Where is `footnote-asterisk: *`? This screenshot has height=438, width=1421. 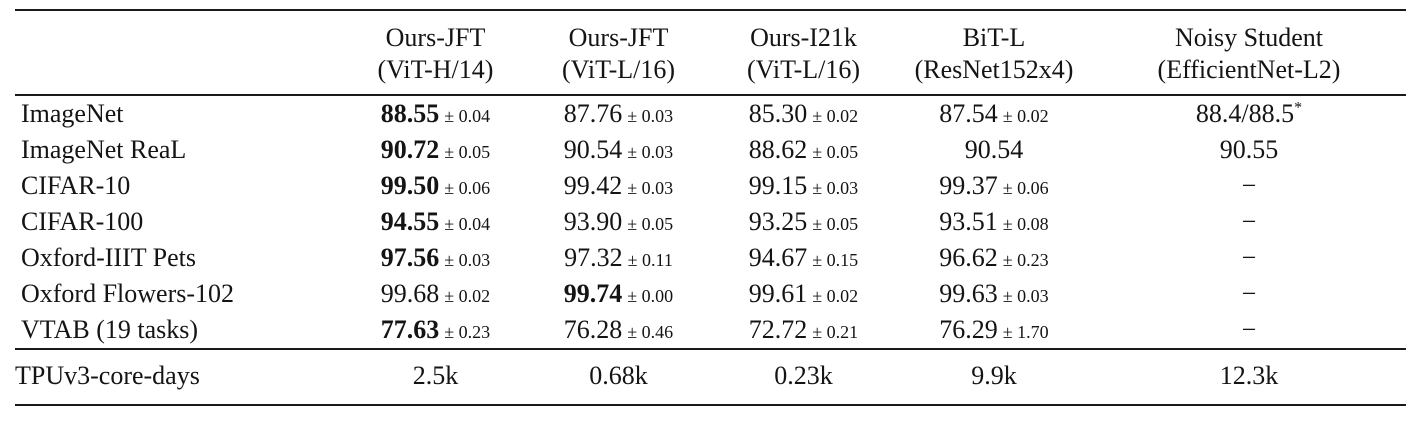
footnote-asterisk: * is located at coordinates (1298, 108).